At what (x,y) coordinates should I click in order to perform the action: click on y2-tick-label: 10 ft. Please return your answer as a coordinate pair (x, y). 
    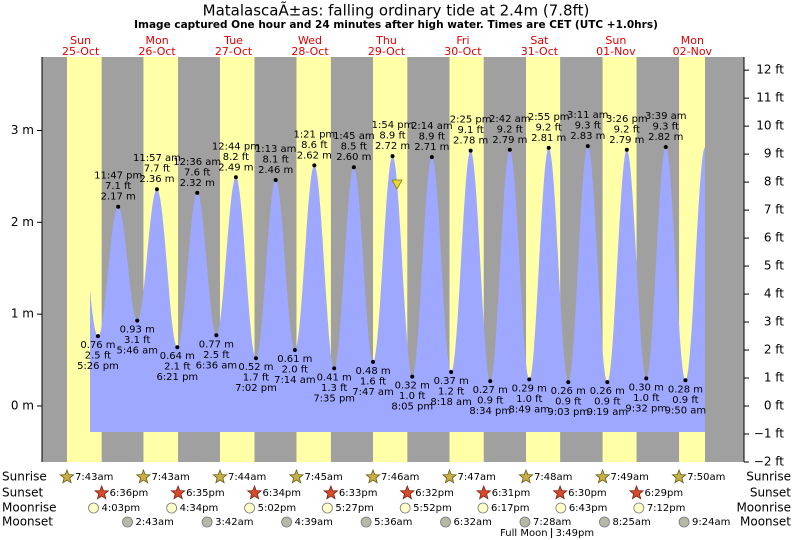
    Looking at the image, I should click on (770, 126).